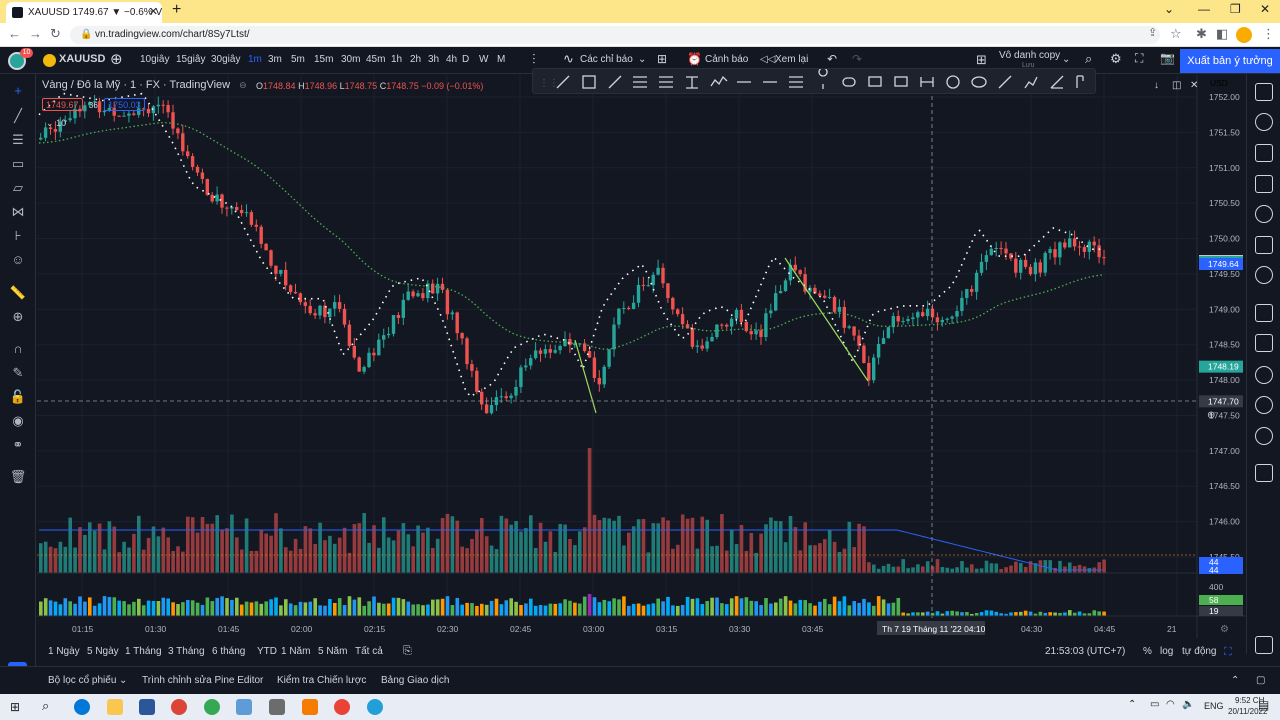  I want to click on ask-price: 1750.03, so click(124, 104).